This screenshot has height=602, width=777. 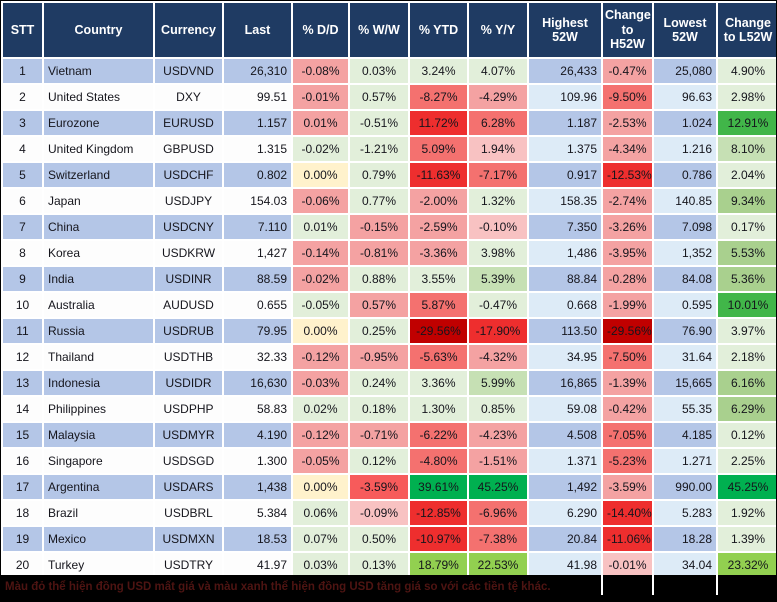 I want to click on cell-country: Switzerland, so click(x=98, y=175).